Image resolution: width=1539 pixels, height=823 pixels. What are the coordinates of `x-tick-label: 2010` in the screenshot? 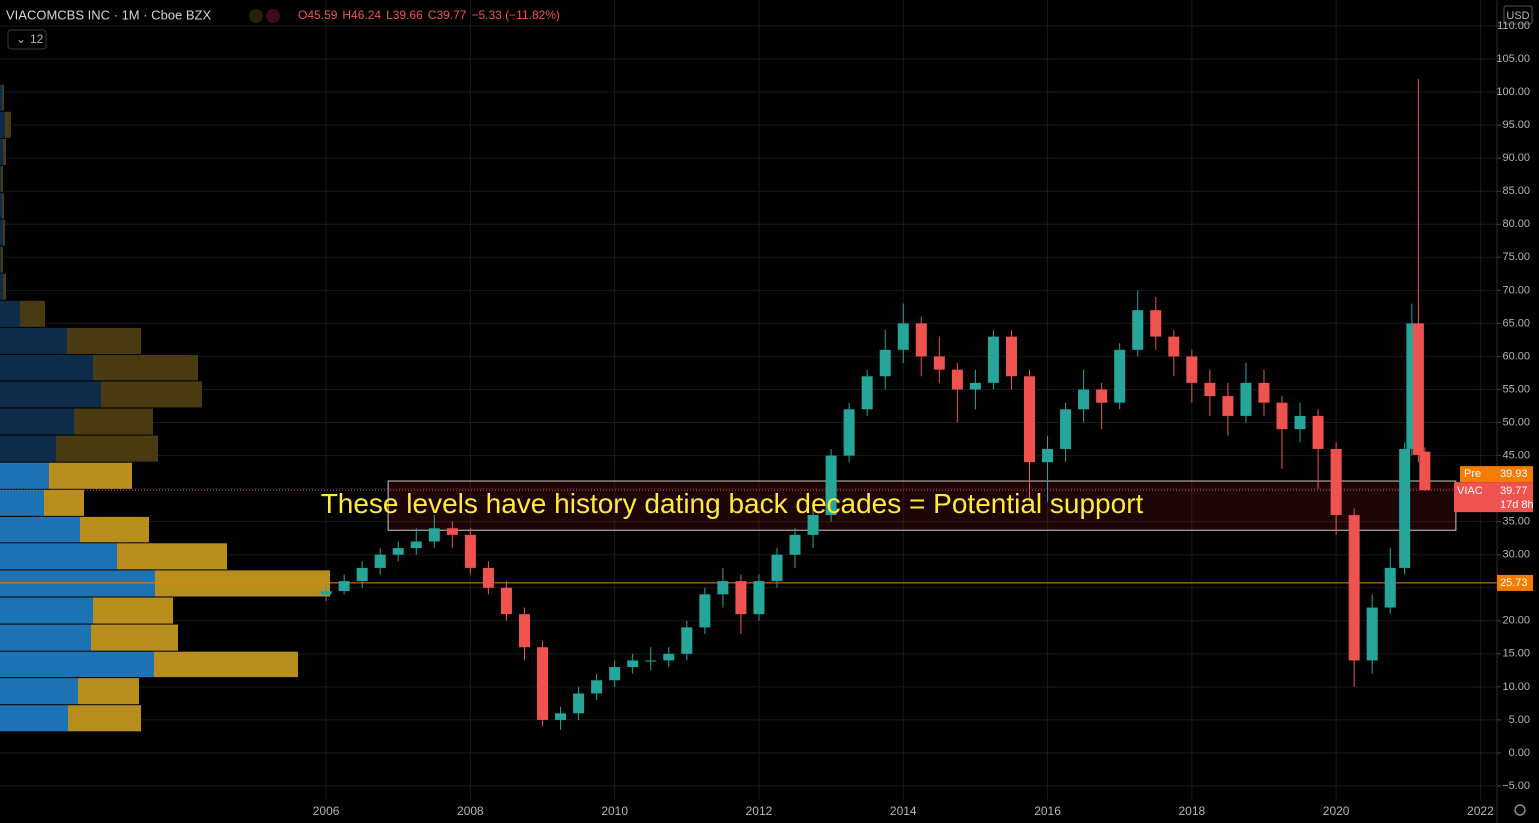 It's located at (614, 811).